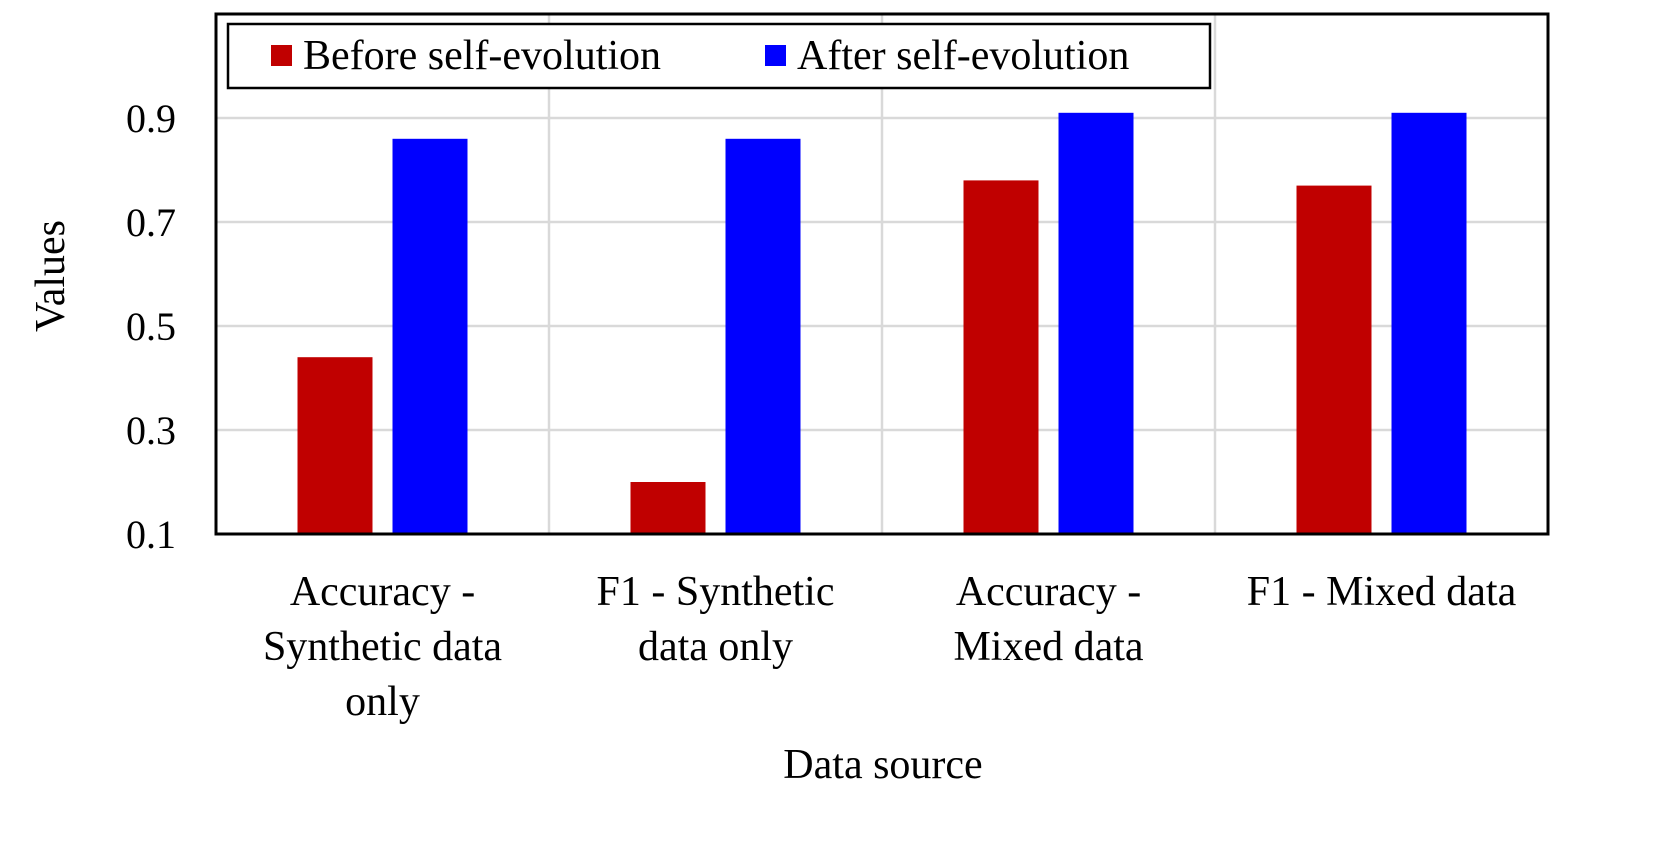 This screenshot has width=1661, height=855. Describe the element at coordinates (716, 619) in the screenshot. I see `x-category-label: F1 - Synthetic data only` at that location.